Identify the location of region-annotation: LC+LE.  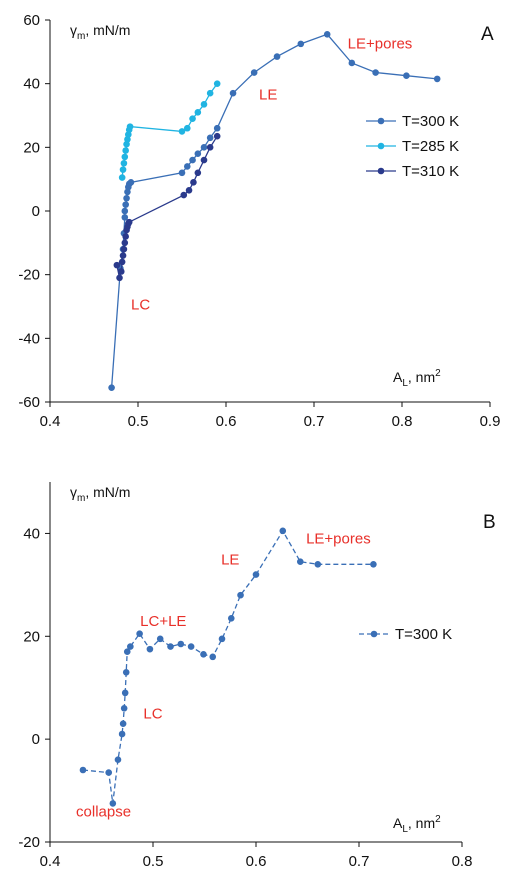
(163, 621).